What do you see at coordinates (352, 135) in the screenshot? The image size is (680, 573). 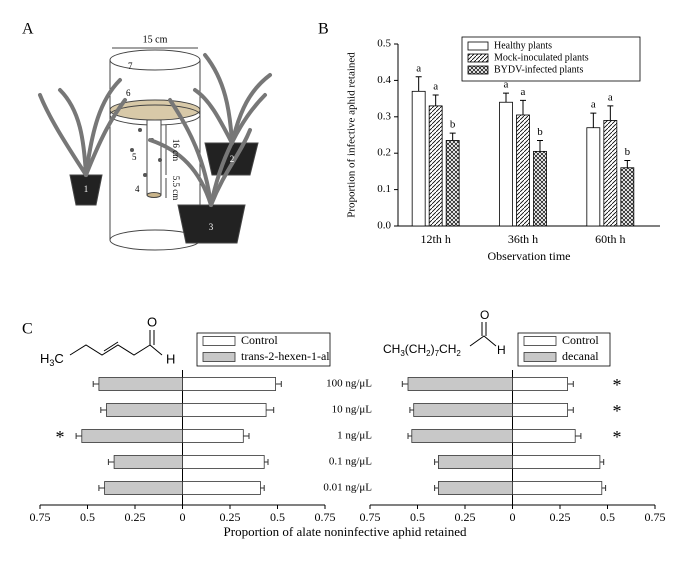 I see `y-axis-label: Proportion of infective aphid retained` at bounding box center [352, 135].